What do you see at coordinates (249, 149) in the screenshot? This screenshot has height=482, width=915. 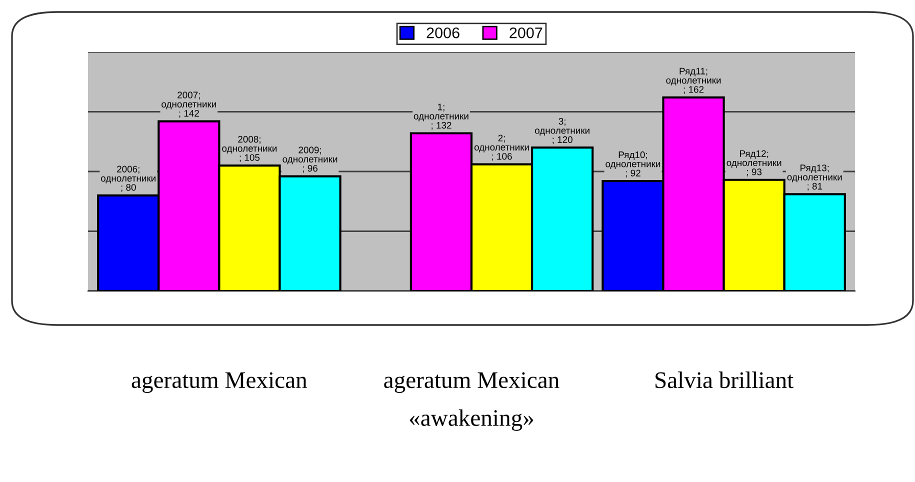 I see `data-label: 2008; однолетники ; 105` at bounding box center [249, 149].